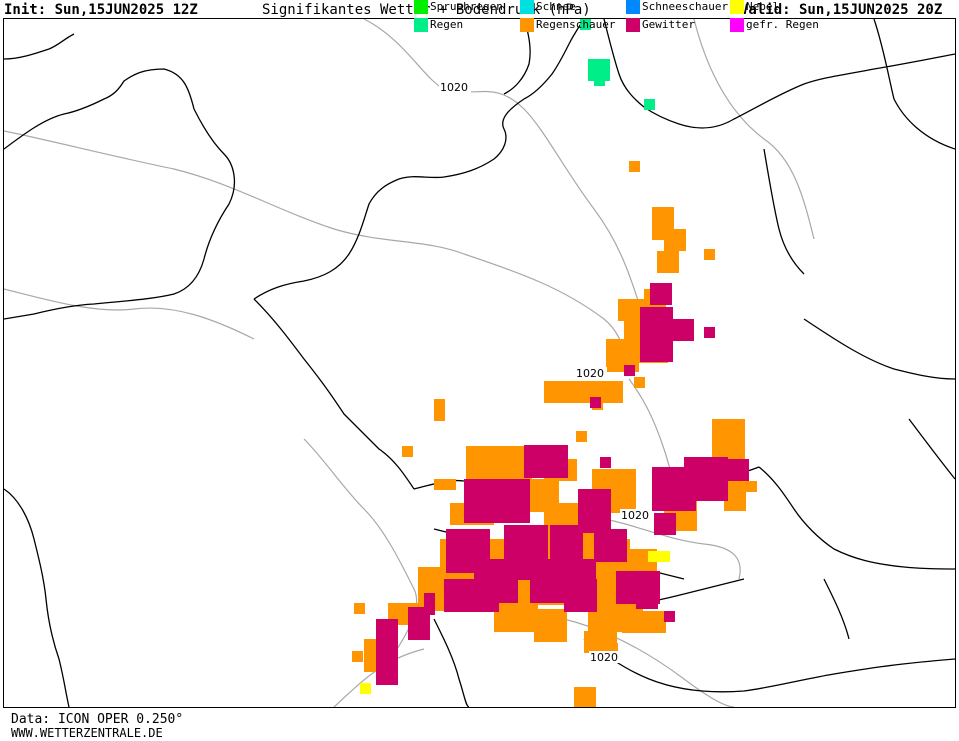 Image resolution: width=959 pixels, height=741 pixels. I want to click on init-time: Init: Sun,15JUN2025 12Z, so click(101, 10).